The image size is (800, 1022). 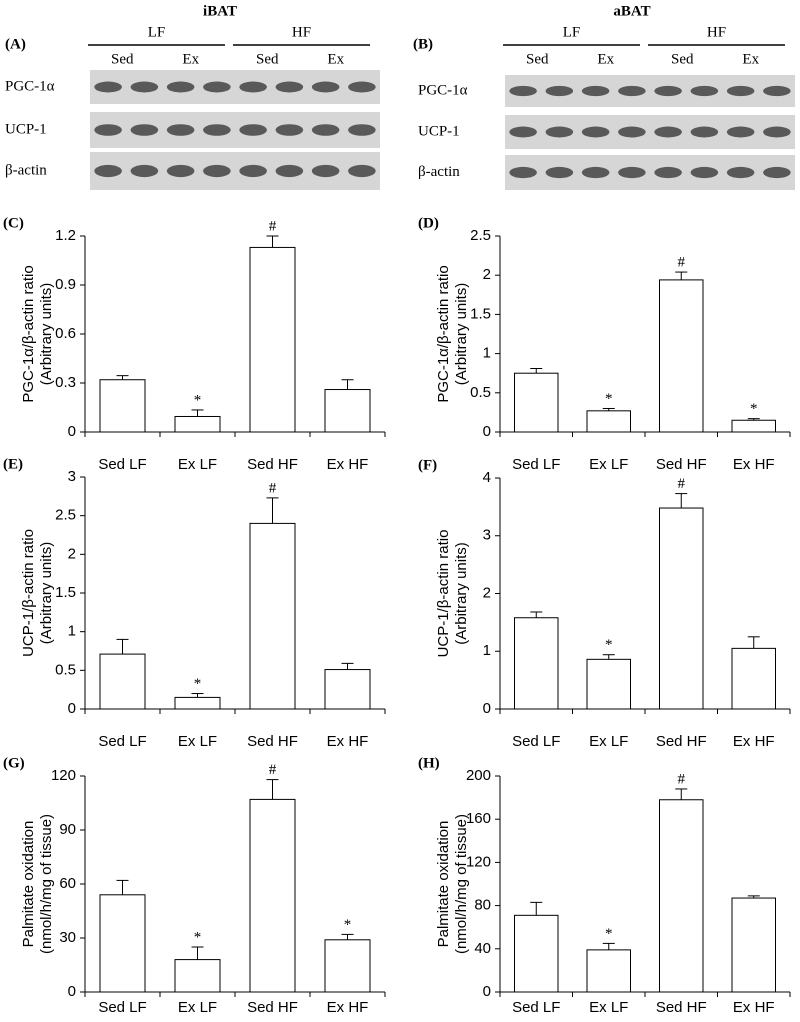 What do you see at coordinates (67, 937) in the screenshot?
I see `y-tick-label: 30` at bounding box center [67, 937].